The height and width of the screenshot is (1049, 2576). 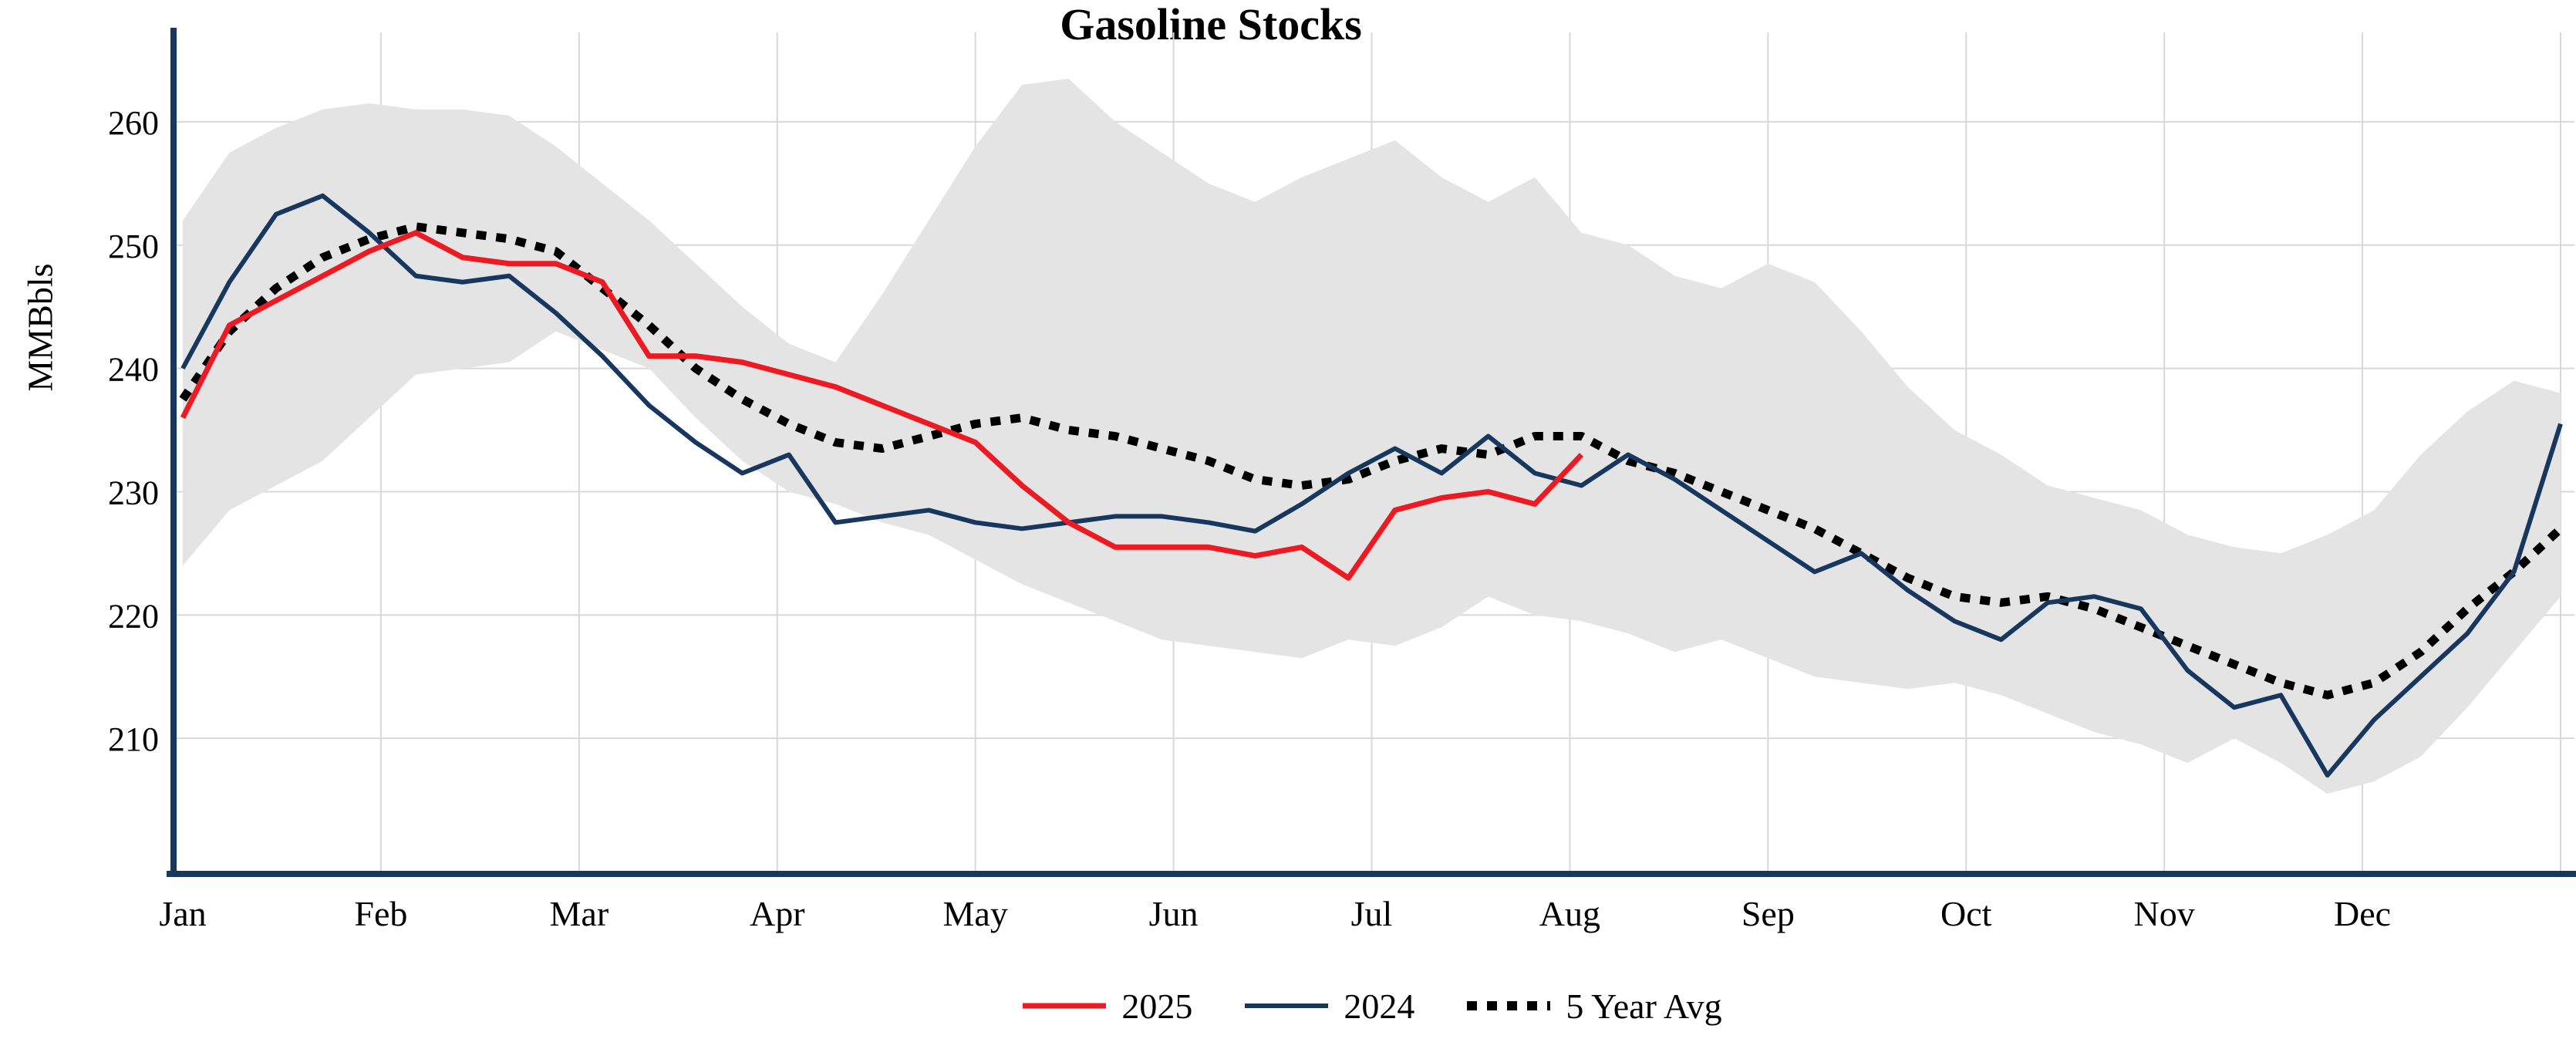 I want to click on x-month-label: Oct, so click(x=1966, y=914).